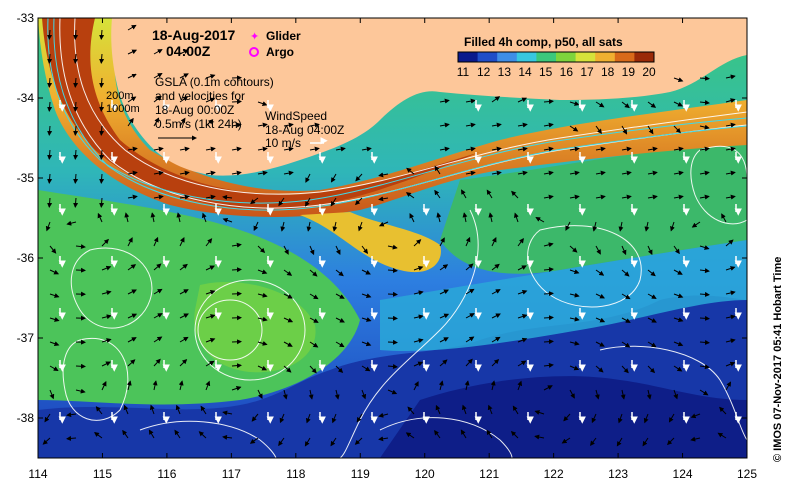  Describe the element at coordinates (26, 98) in the screenshot. I see `y-tick-label: -34` at that location.